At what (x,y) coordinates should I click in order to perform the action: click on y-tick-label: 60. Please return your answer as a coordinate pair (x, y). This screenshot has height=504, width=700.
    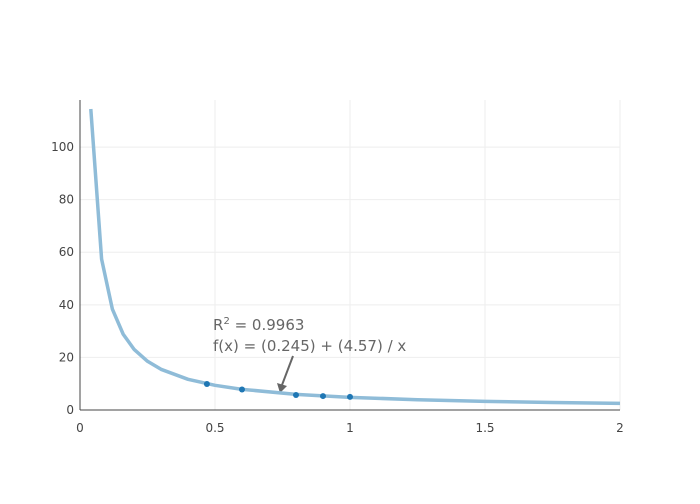
    Looking at the image, I should click on (66, 252).